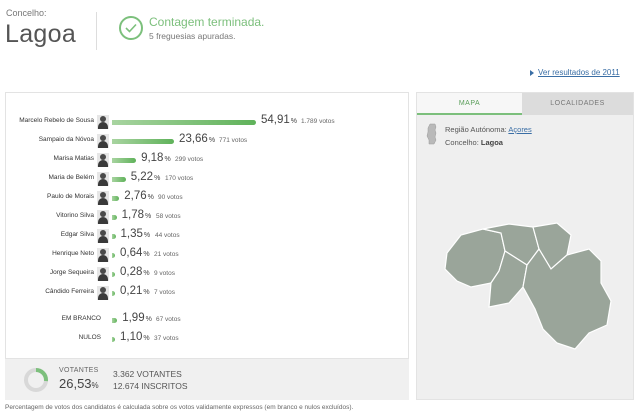 This screenshot has height=414, width=640. Describe the element at coordinates (491, 142) in the screenshot. I see `map-concelho-value: Lagoa` at that location.